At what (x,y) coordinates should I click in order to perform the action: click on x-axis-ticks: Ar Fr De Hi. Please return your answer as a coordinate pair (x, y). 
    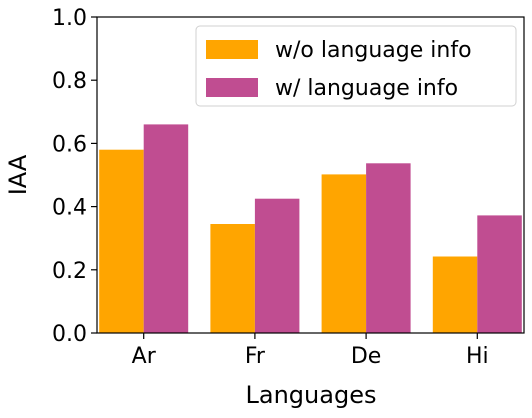
    Looking at the image, I should click on (310, 351).